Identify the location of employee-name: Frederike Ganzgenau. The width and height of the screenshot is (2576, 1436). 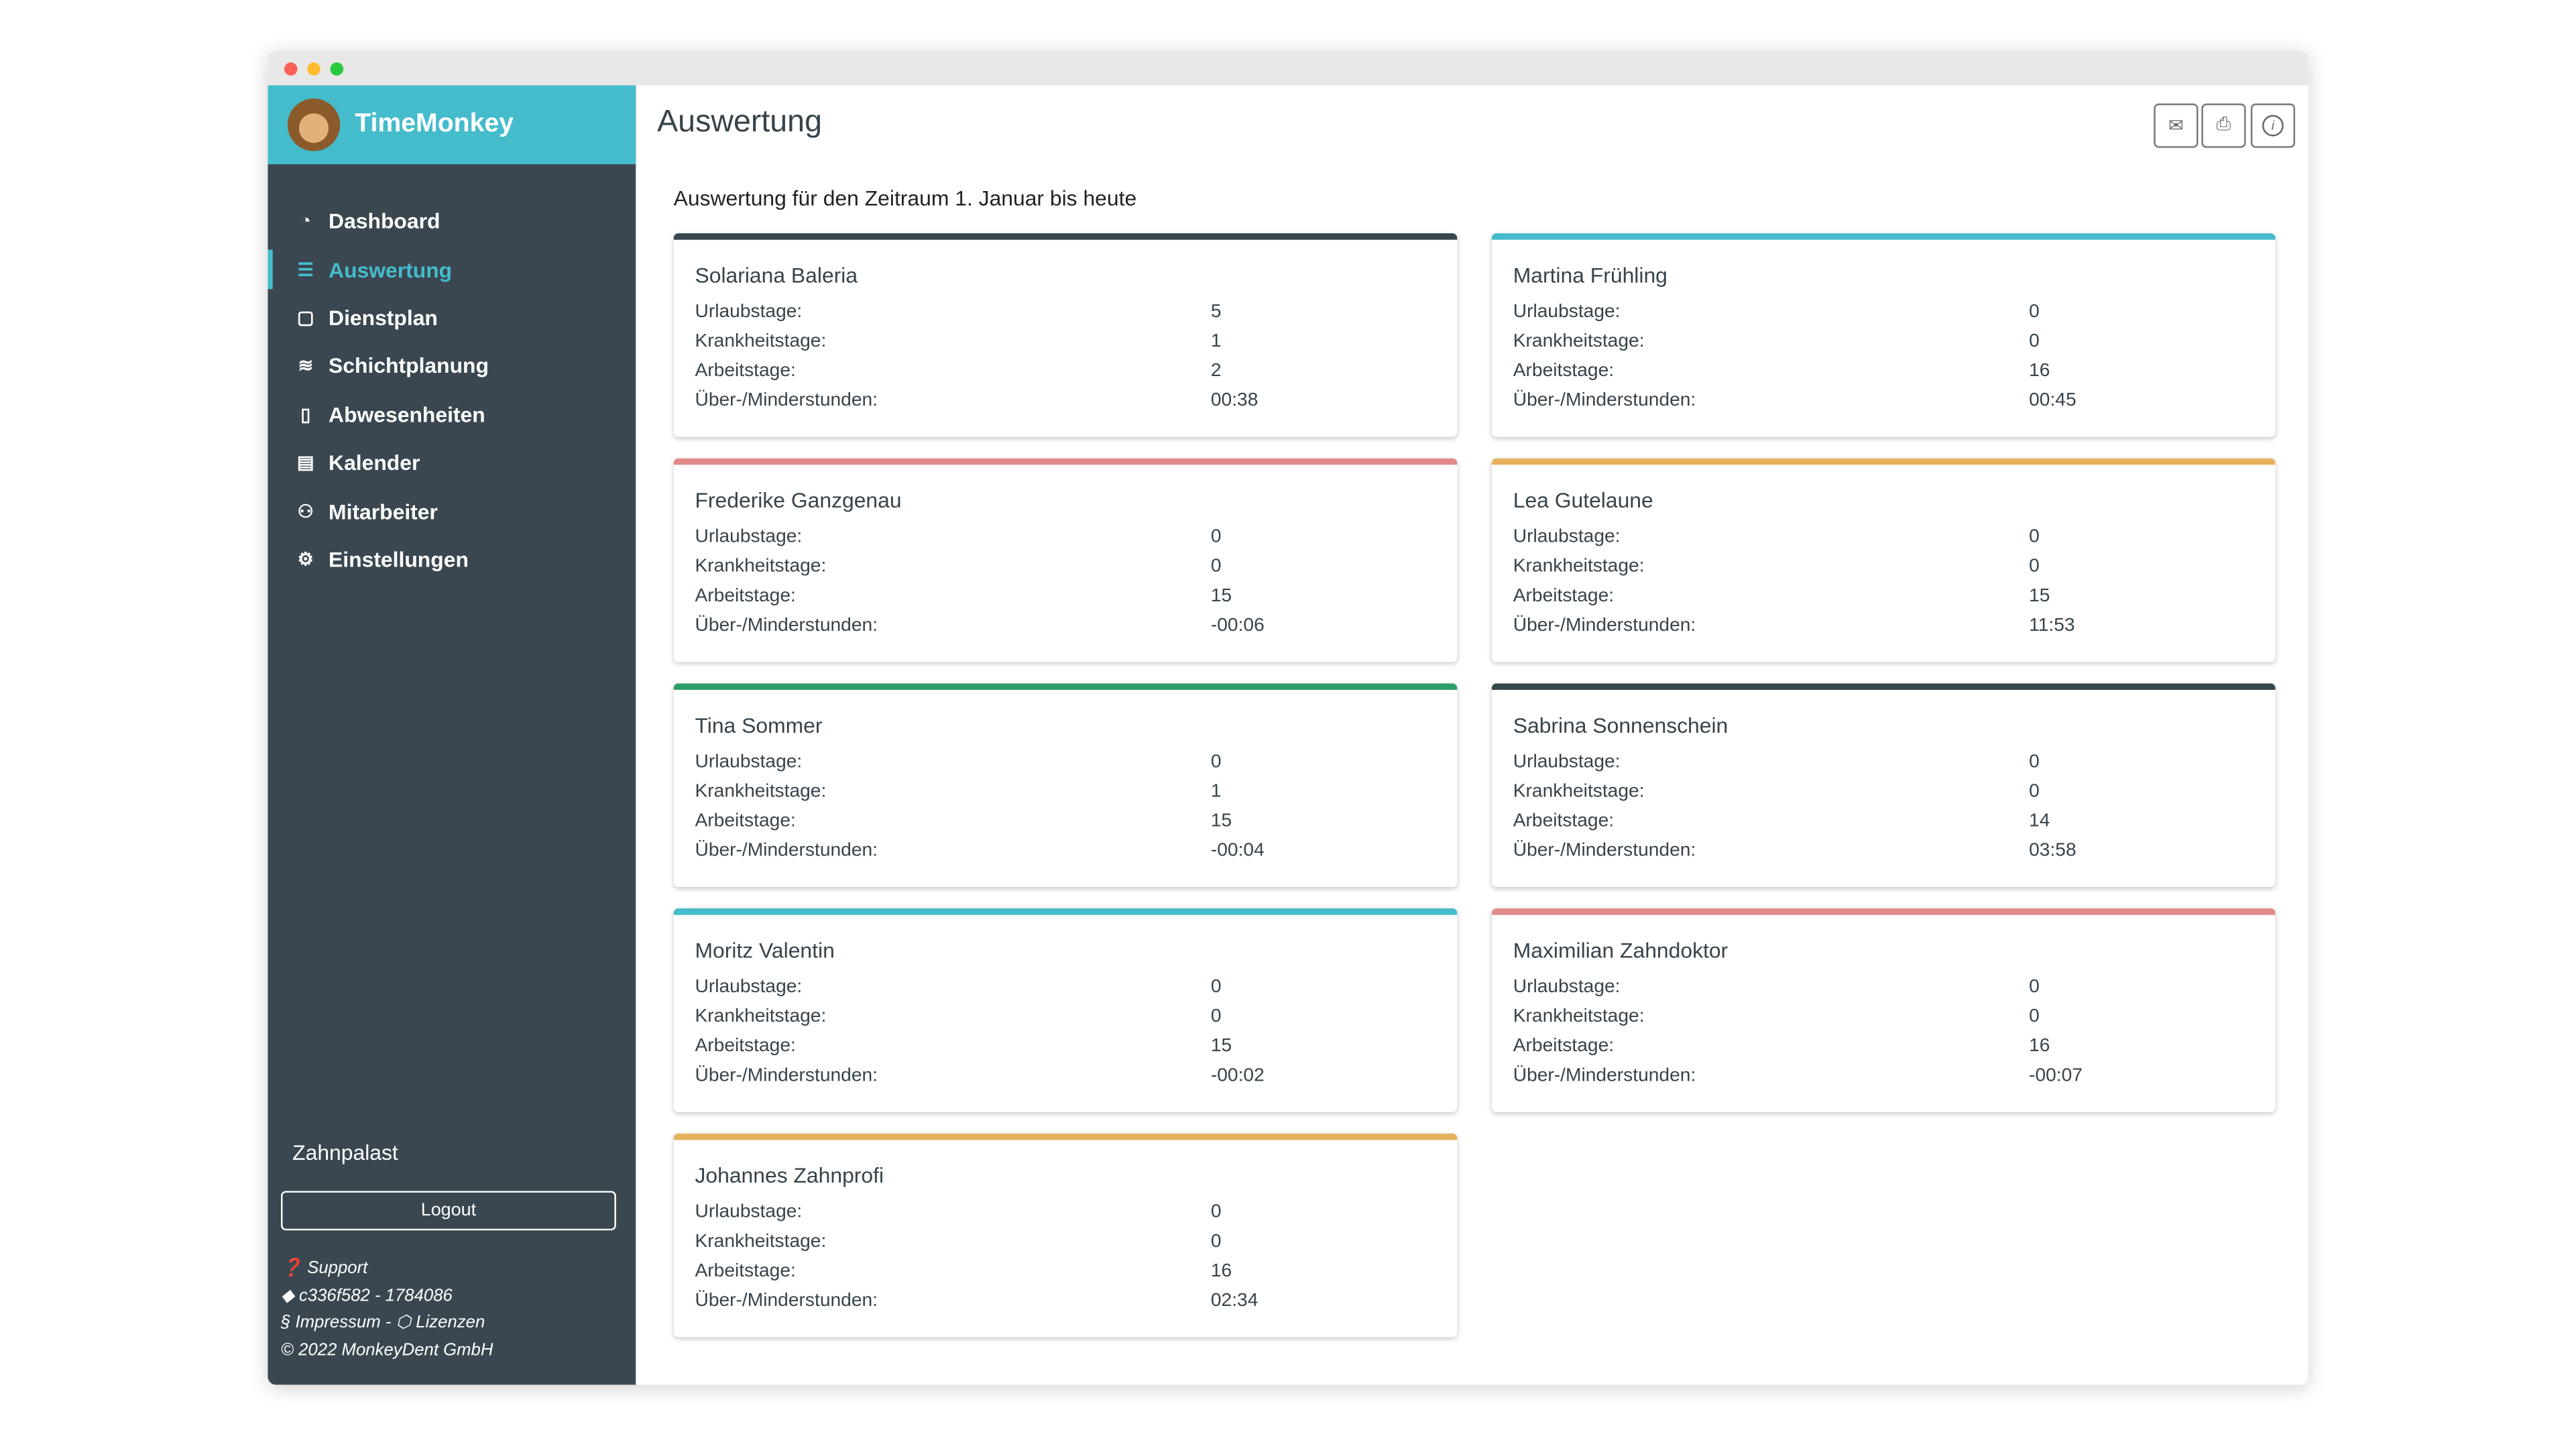
(798, 500).